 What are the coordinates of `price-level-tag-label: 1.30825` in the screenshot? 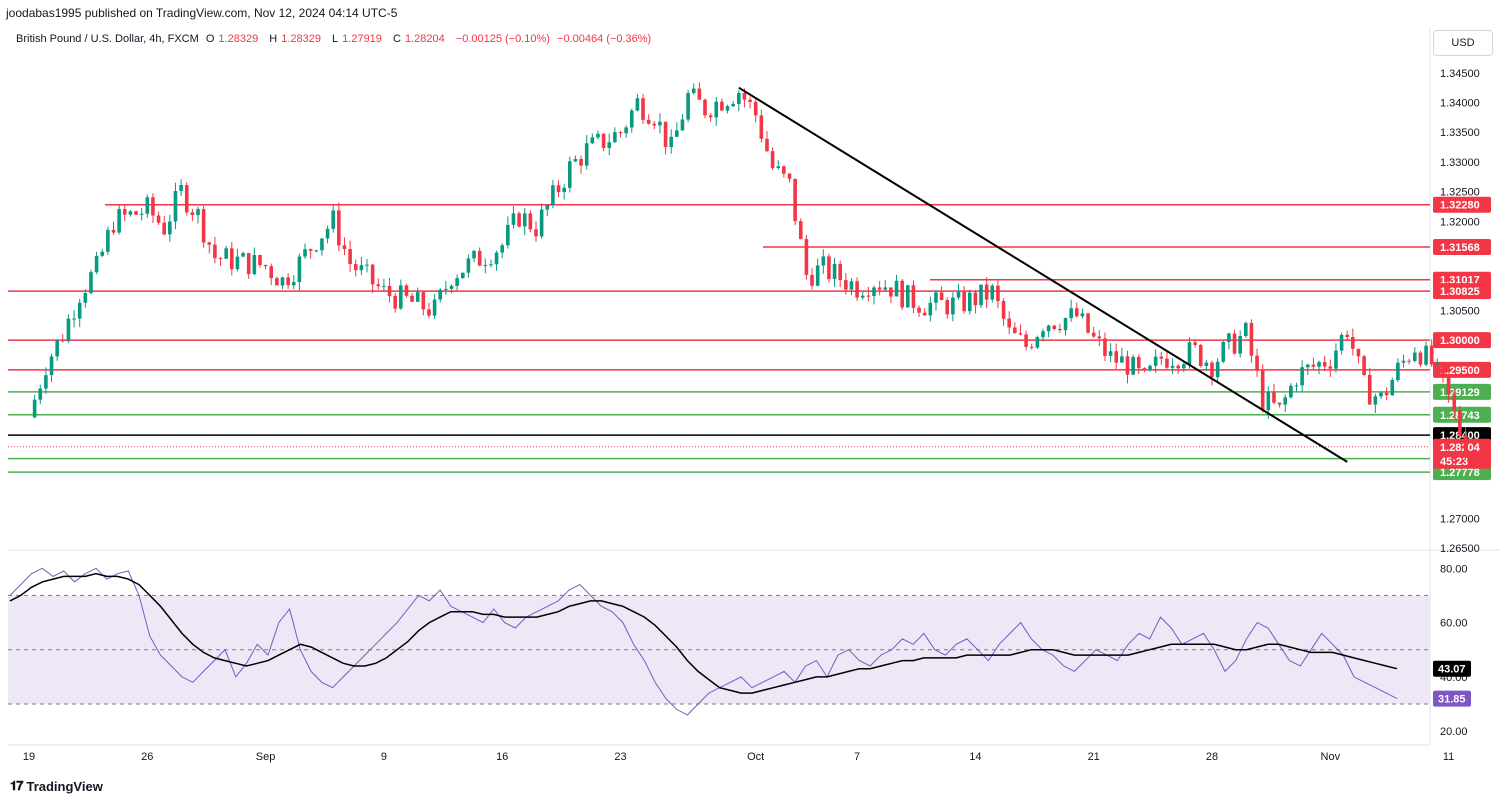 It's located at (1460, 292).